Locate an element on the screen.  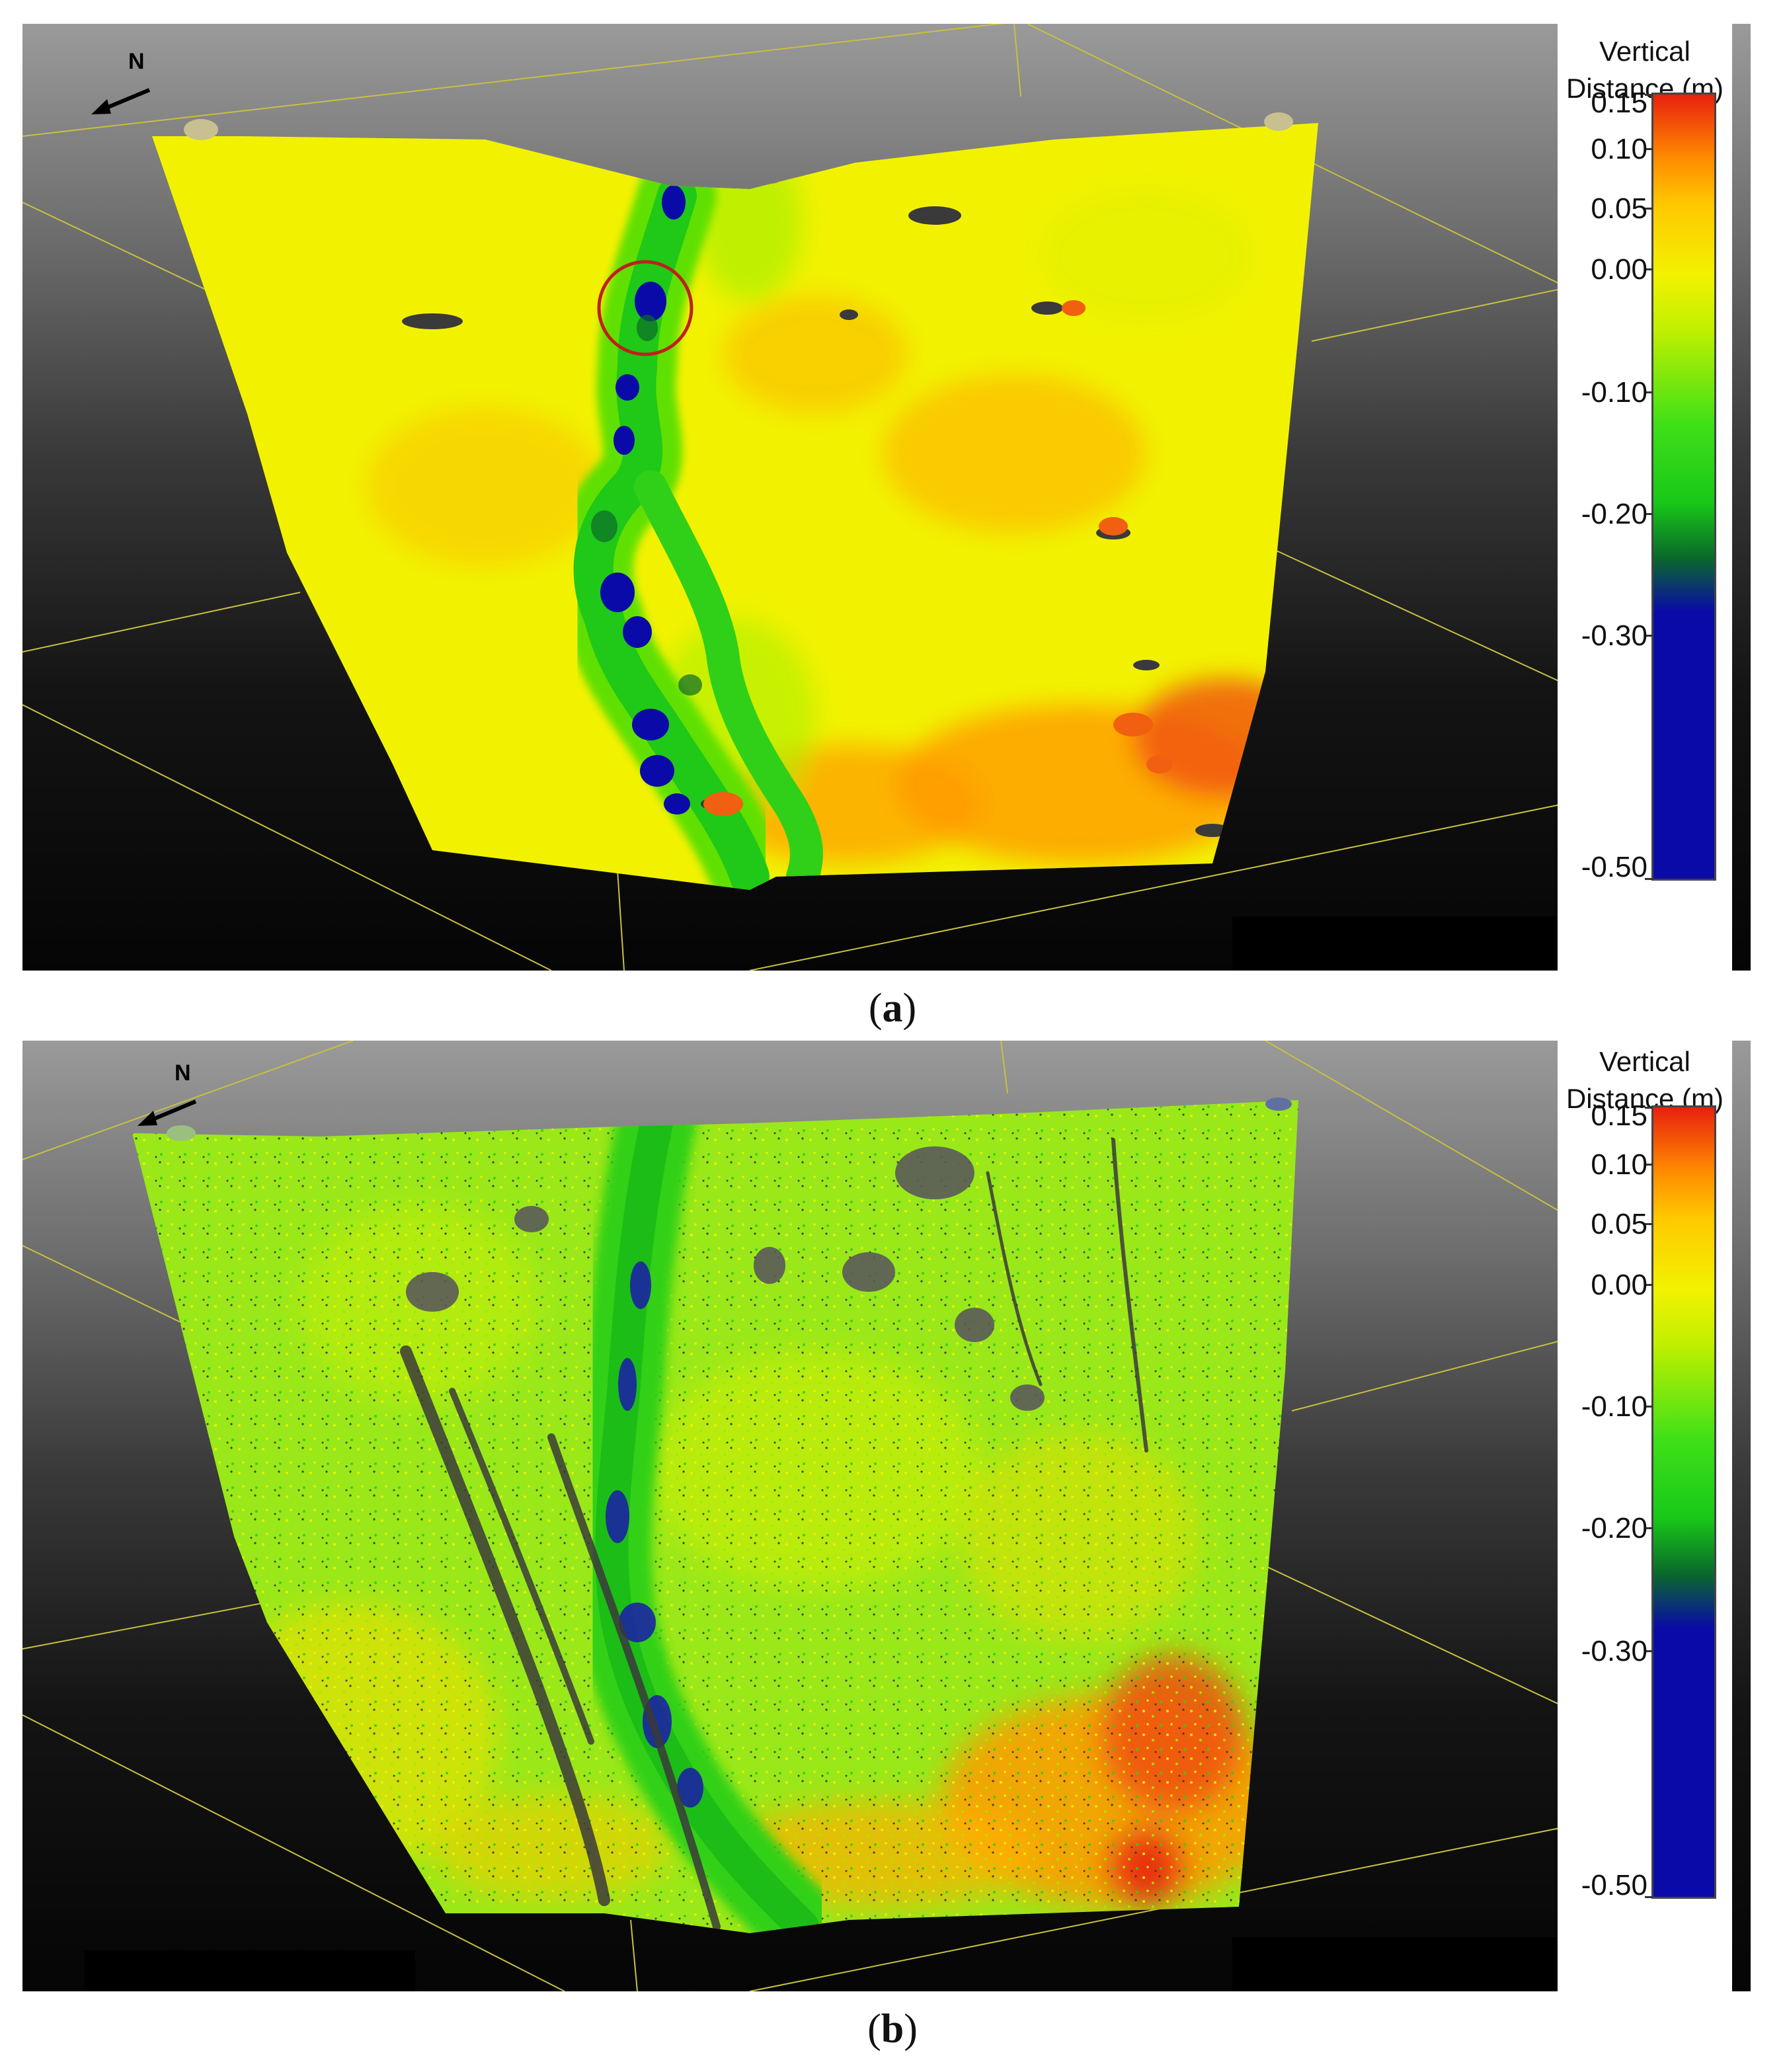
caption-a: (a) is located at coordinates (892, 1008).